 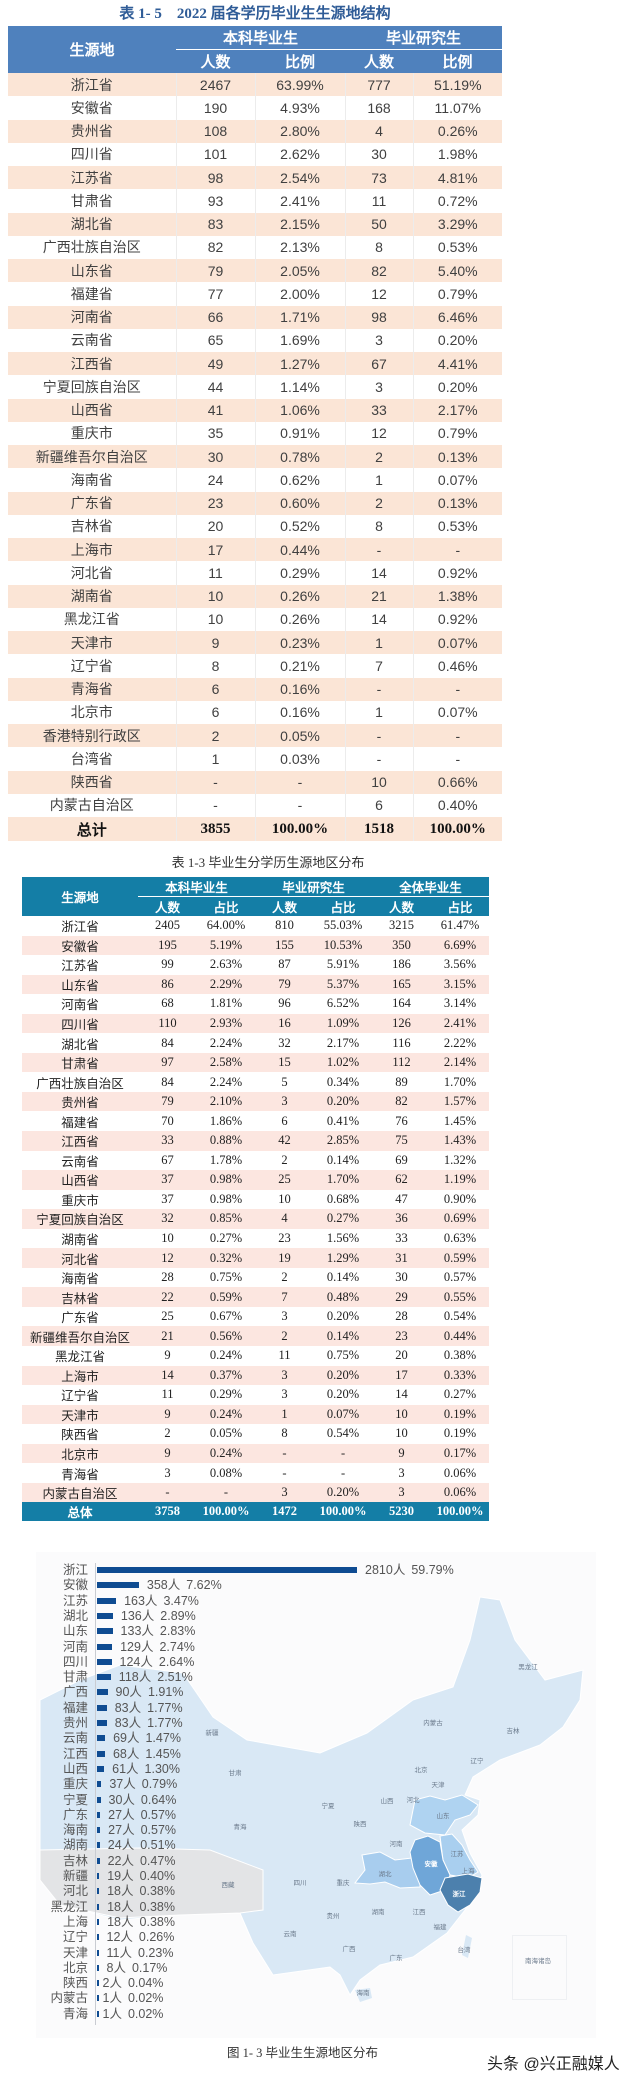 I want to click on data-label: 90人 1.91%, so click(x=150, y=1692).